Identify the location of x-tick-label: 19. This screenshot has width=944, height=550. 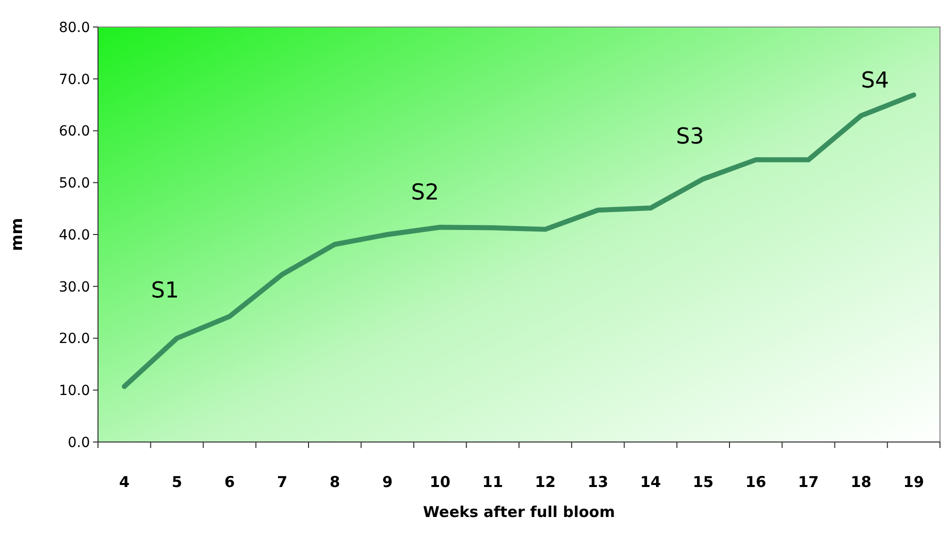
(913, 482).